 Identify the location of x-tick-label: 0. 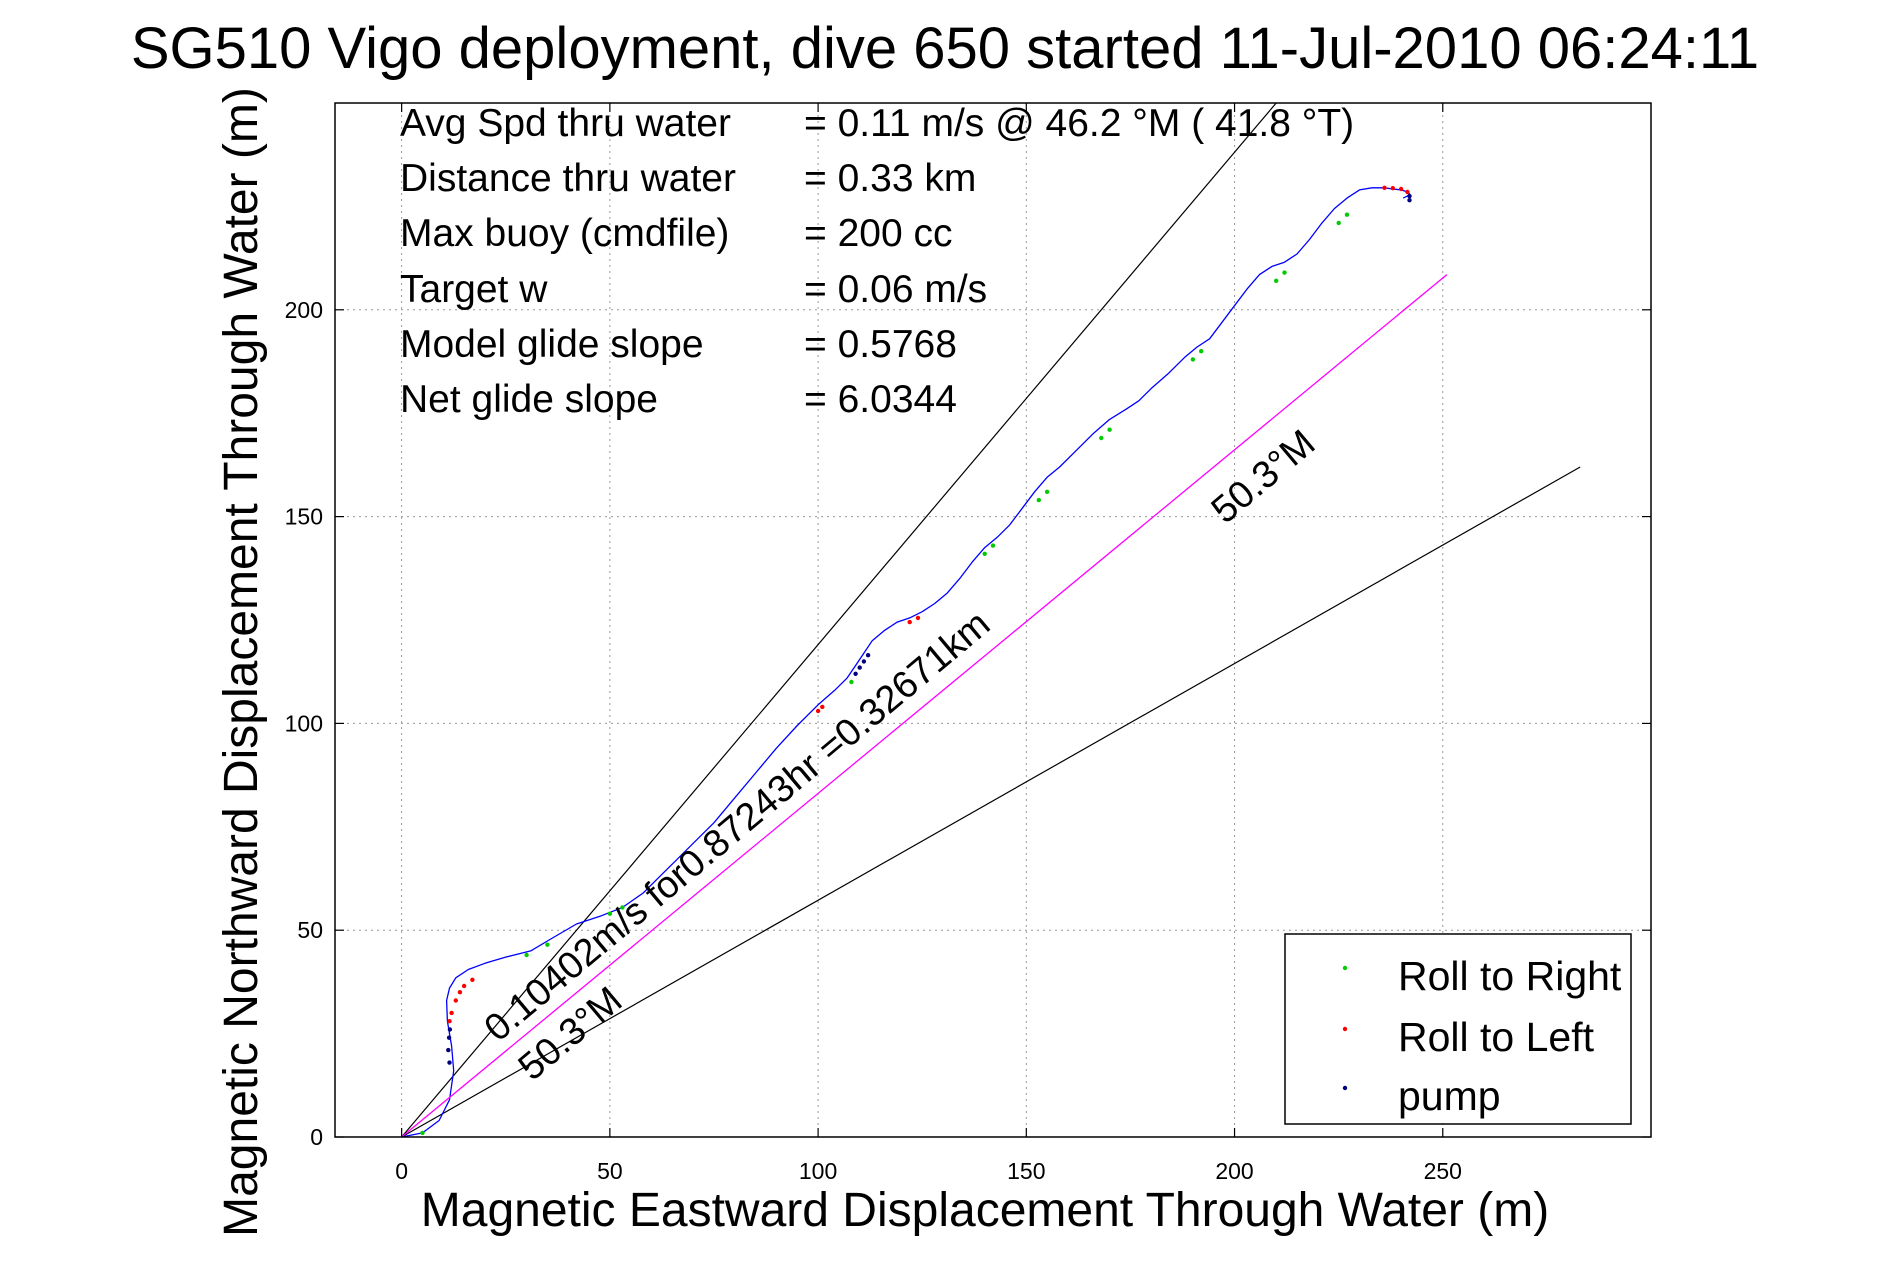
(401, 1171).